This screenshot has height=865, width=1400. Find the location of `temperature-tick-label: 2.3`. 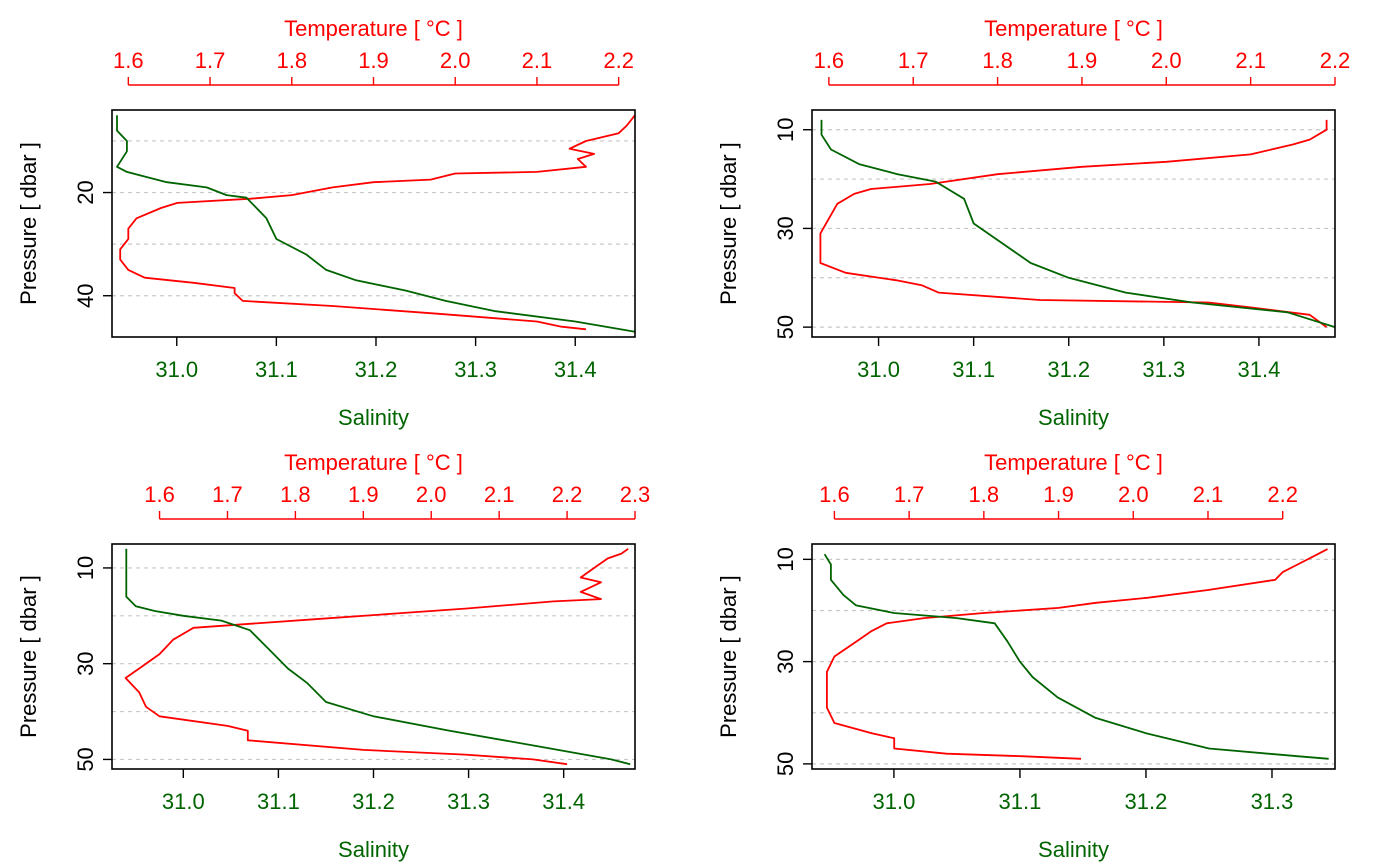

temperature-tick-label: 2.3 is located at coordinates (635, 494).